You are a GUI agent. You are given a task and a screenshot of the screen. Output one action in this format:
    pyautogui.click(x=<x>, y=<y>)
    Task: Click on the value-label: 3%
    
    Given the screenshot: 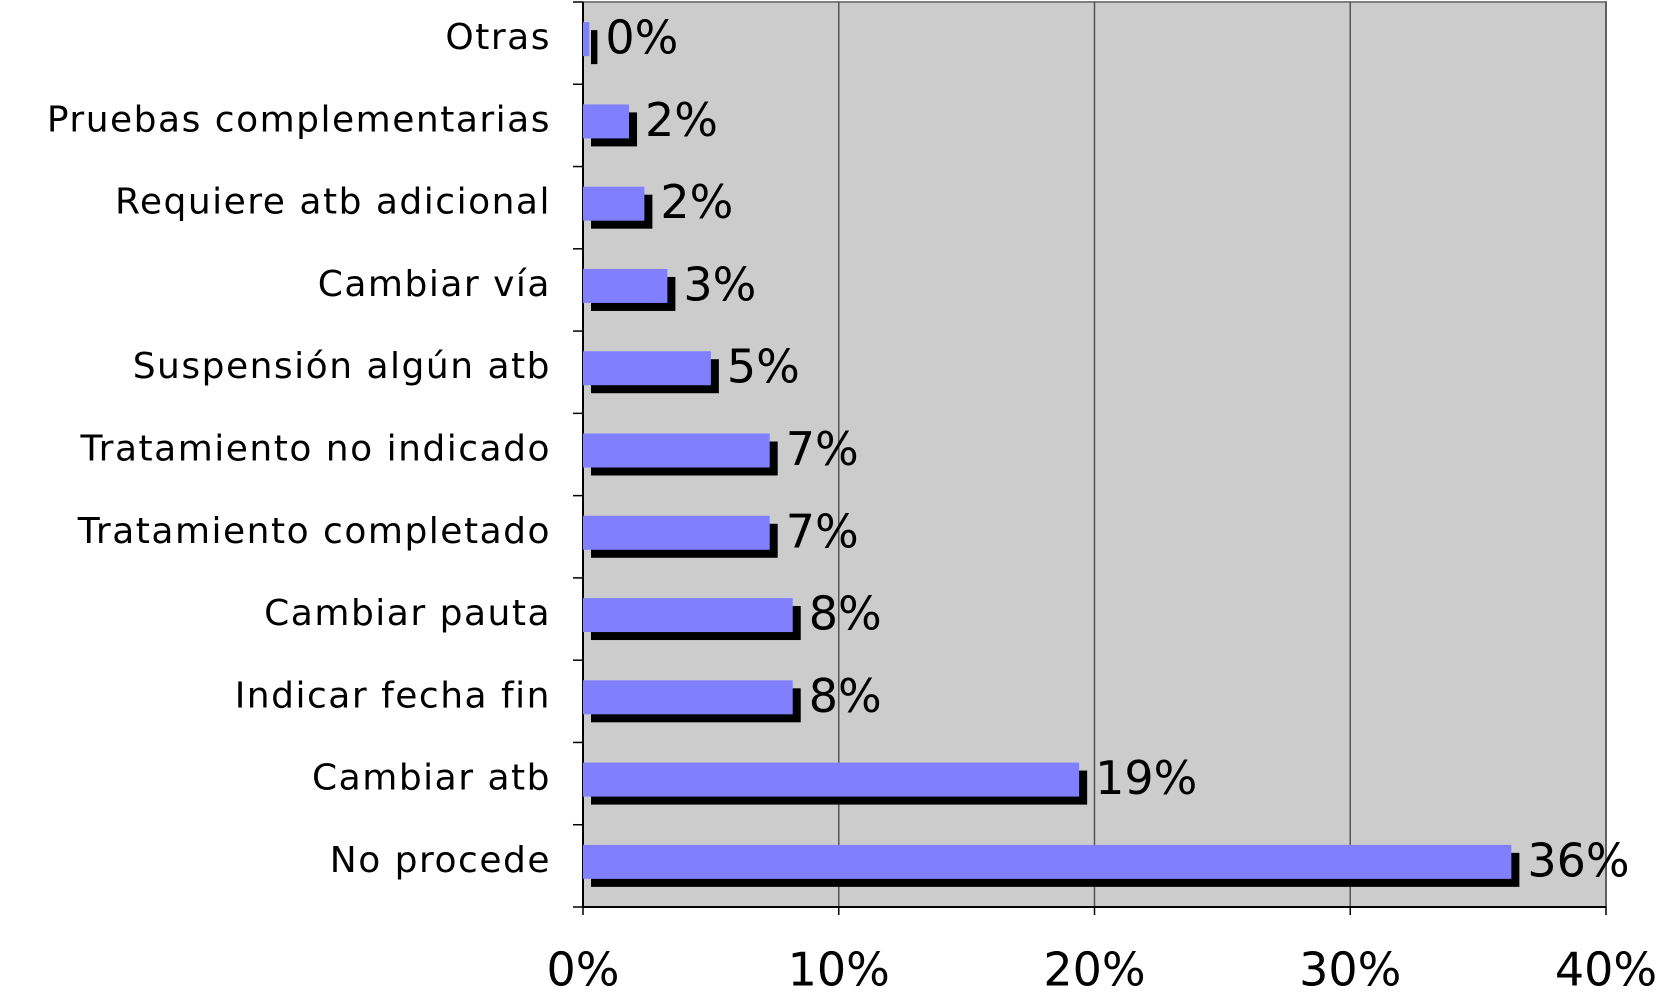 What is the action you would take?
    pyautogui.click(x=719, y=284)
    